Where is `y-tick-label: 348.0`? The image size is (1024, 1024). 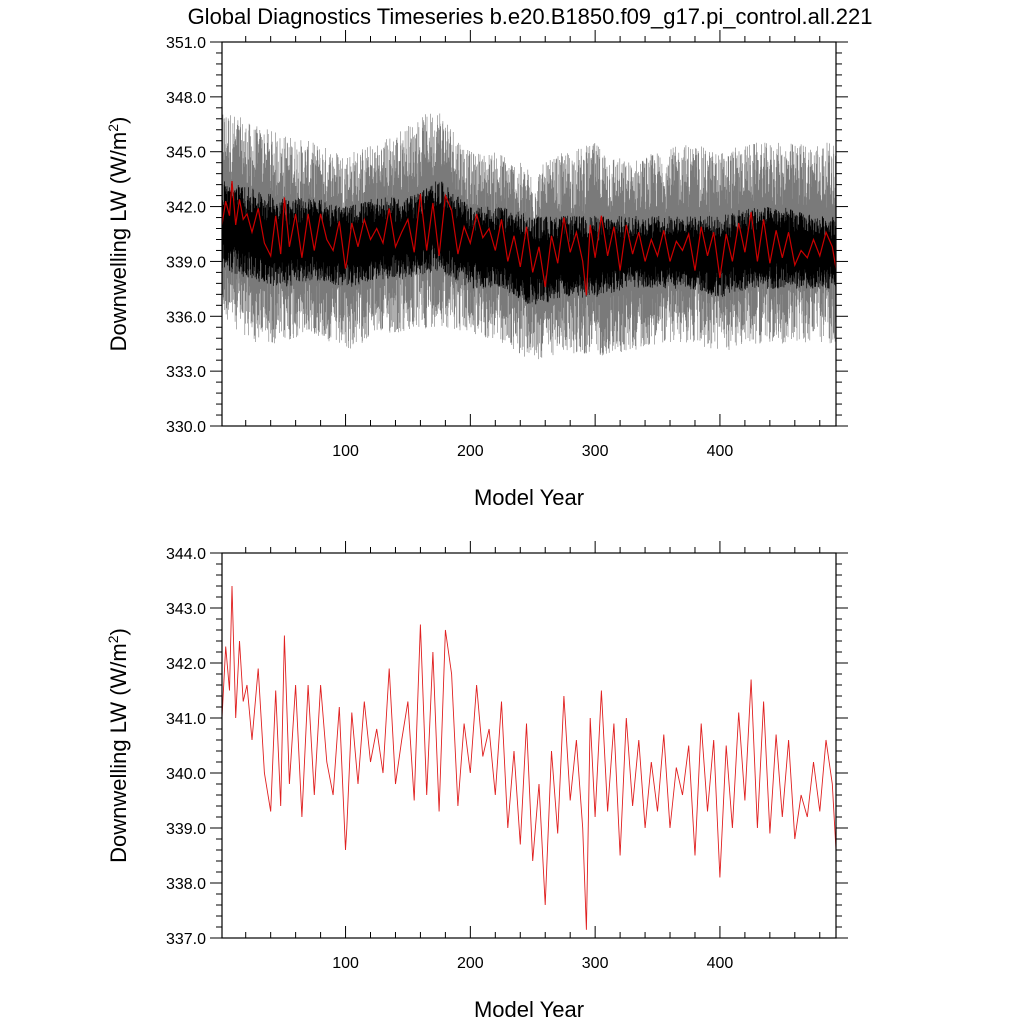
y-tick-label: 348.0 is located at coordinates (186, 98).